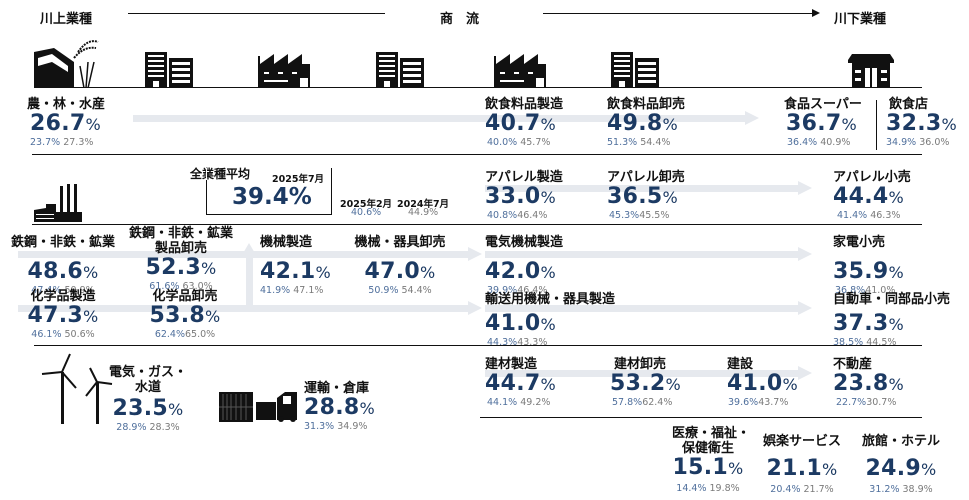  I want to click on average-box, so click(269, 191).